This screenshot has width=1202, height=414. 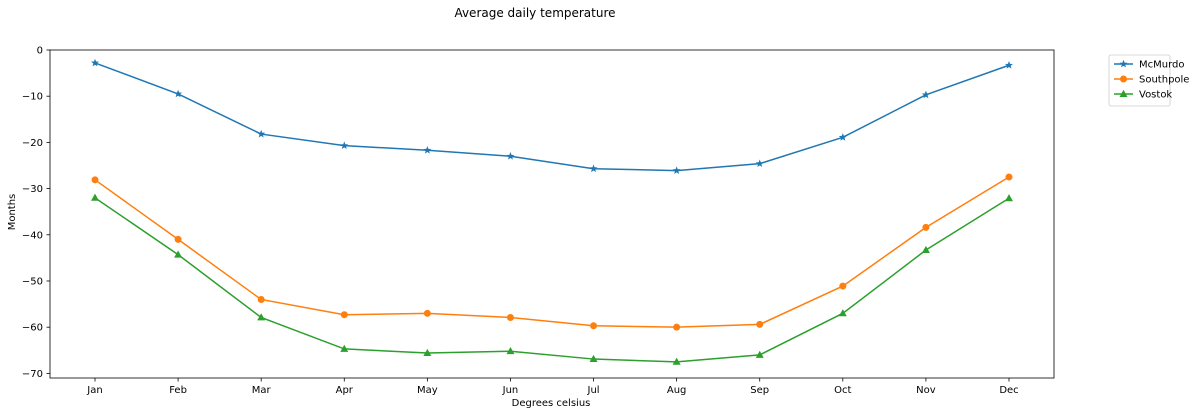 I want to click on x-tick-label: Oct, so click(x=842, y=390).